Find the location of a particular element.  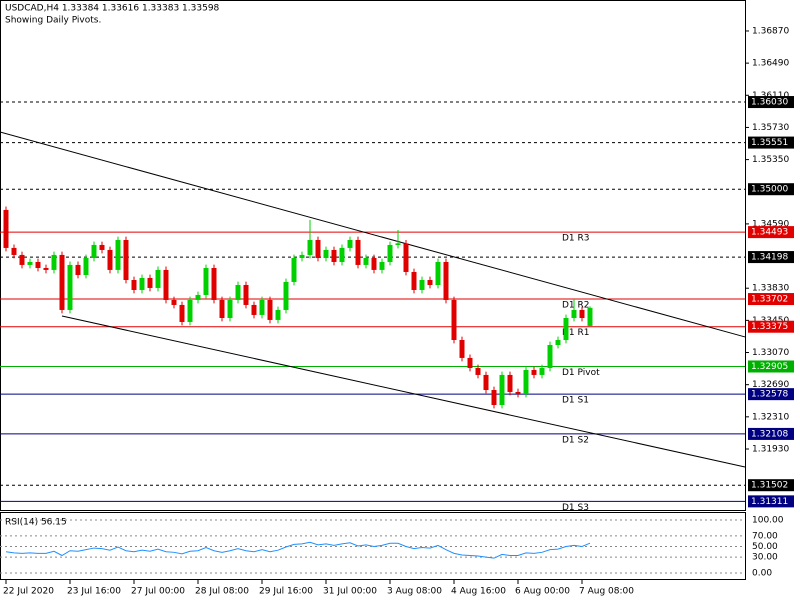

level-name: D1 R2 is located at coordinates (576, 306).